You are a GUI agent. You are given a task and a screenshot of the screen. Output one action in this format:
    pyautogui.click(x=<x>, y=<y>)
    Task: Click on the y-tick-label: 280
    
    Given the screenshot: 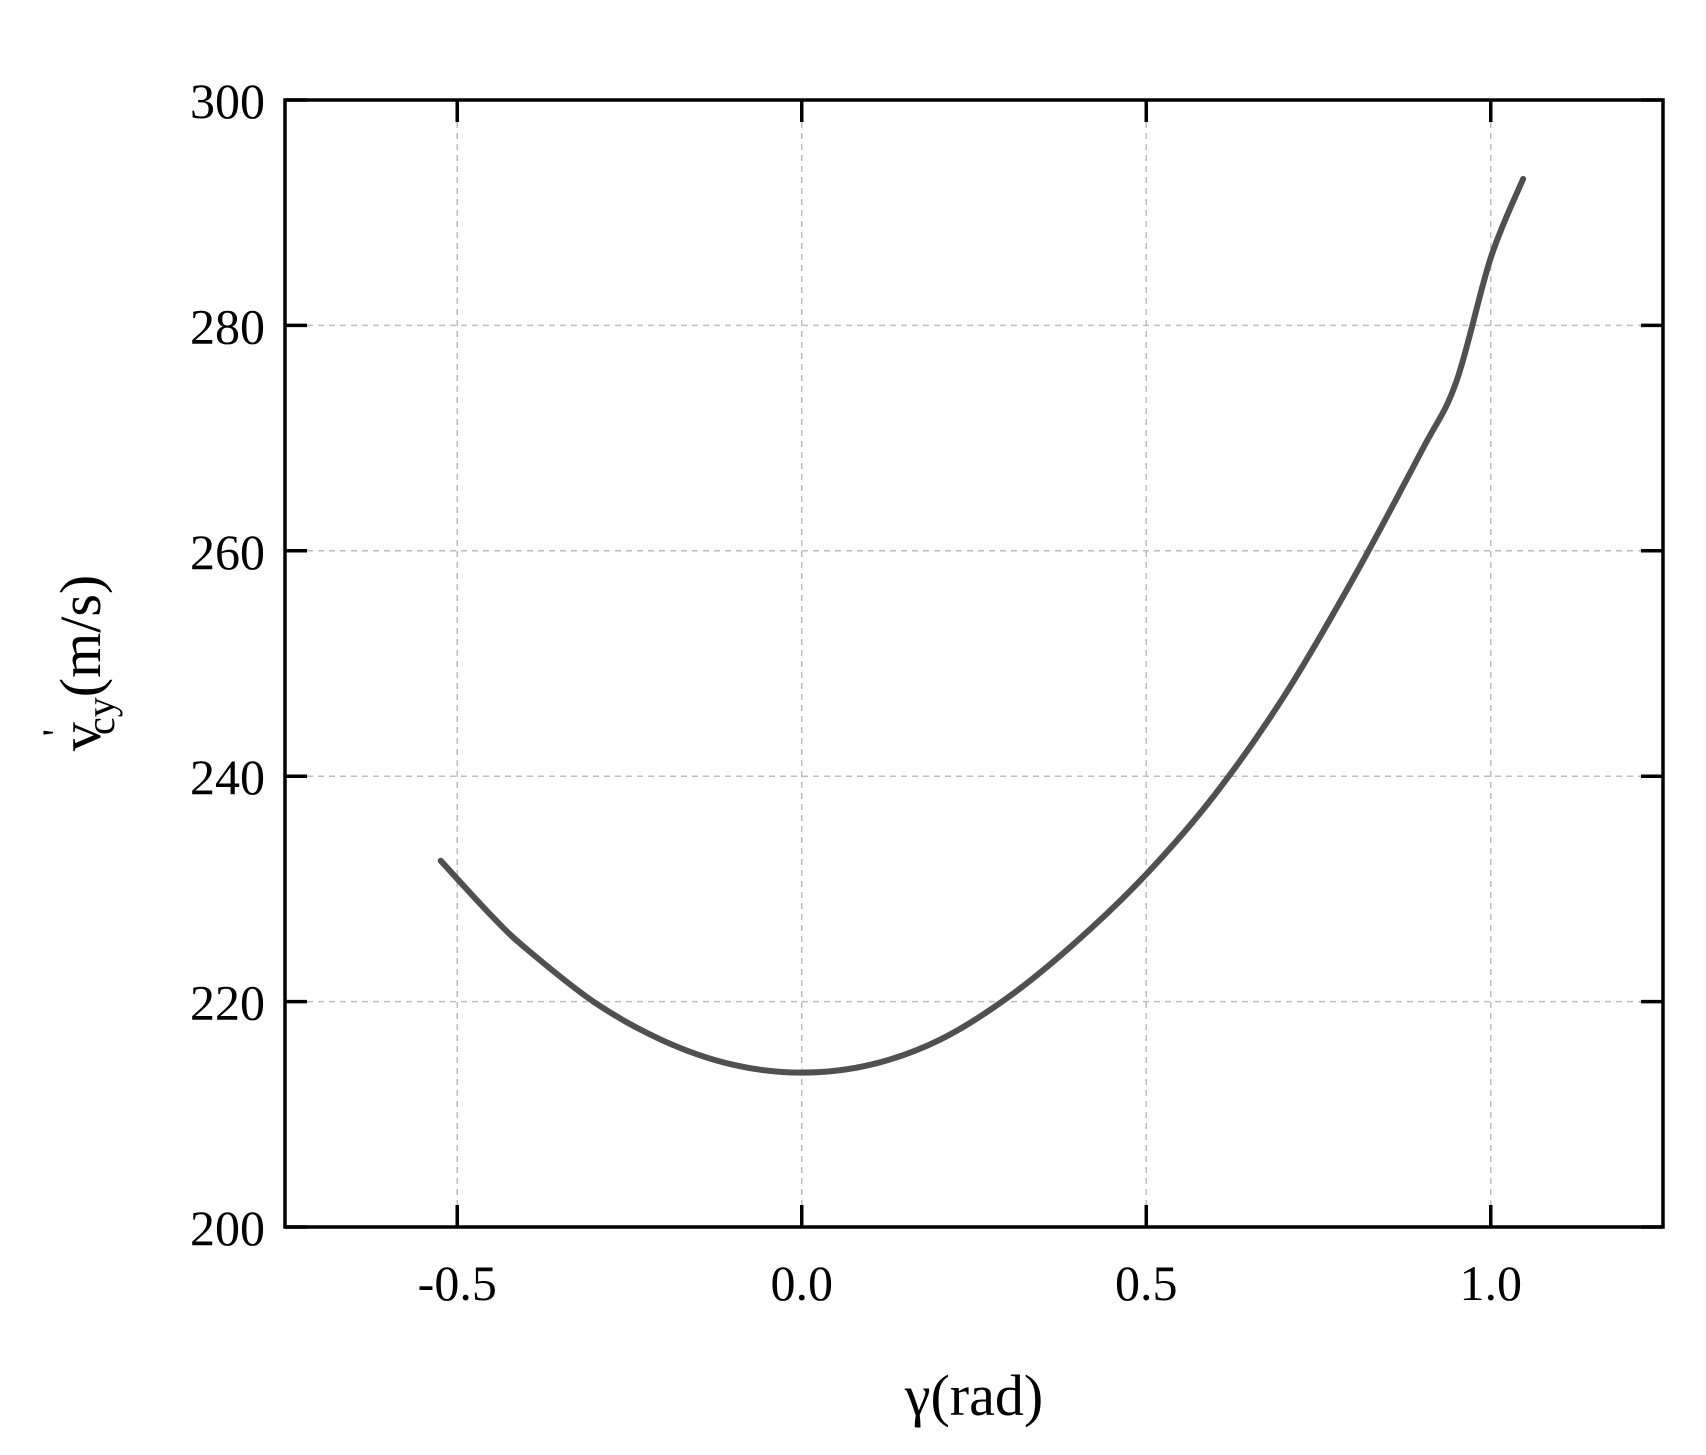 What is the action you would take?
    pyautogui.click(x=227, y=326)
    